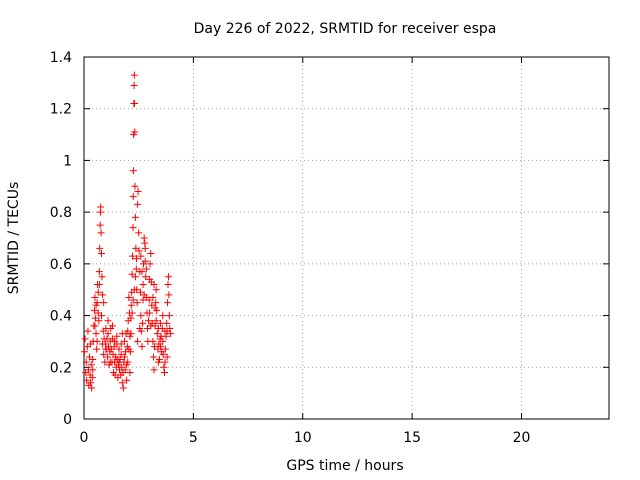 This screenshot has height=480, width=640. What do you see at coordinates (303, 438) in the screenshot?
I see `x-tick-label: 10` at bounding box center [303, 438].